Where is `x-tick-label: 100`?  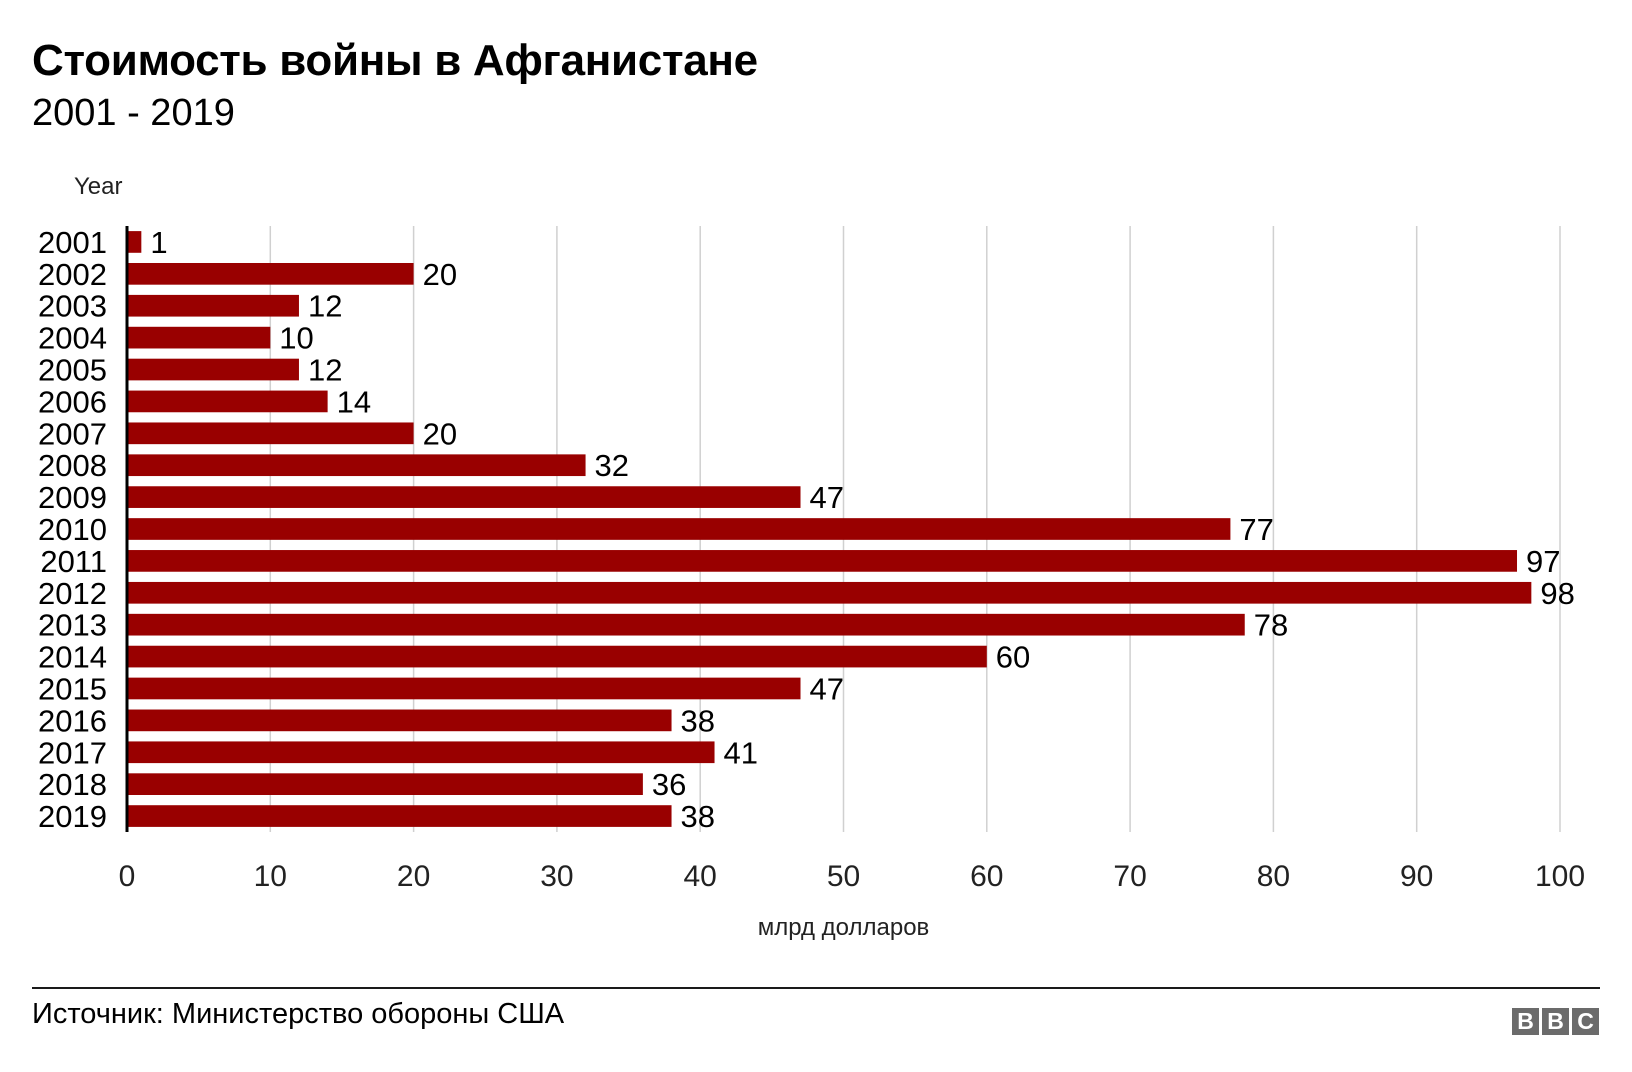
x-tick-label: 100 is located at coordinates (1560, 876).